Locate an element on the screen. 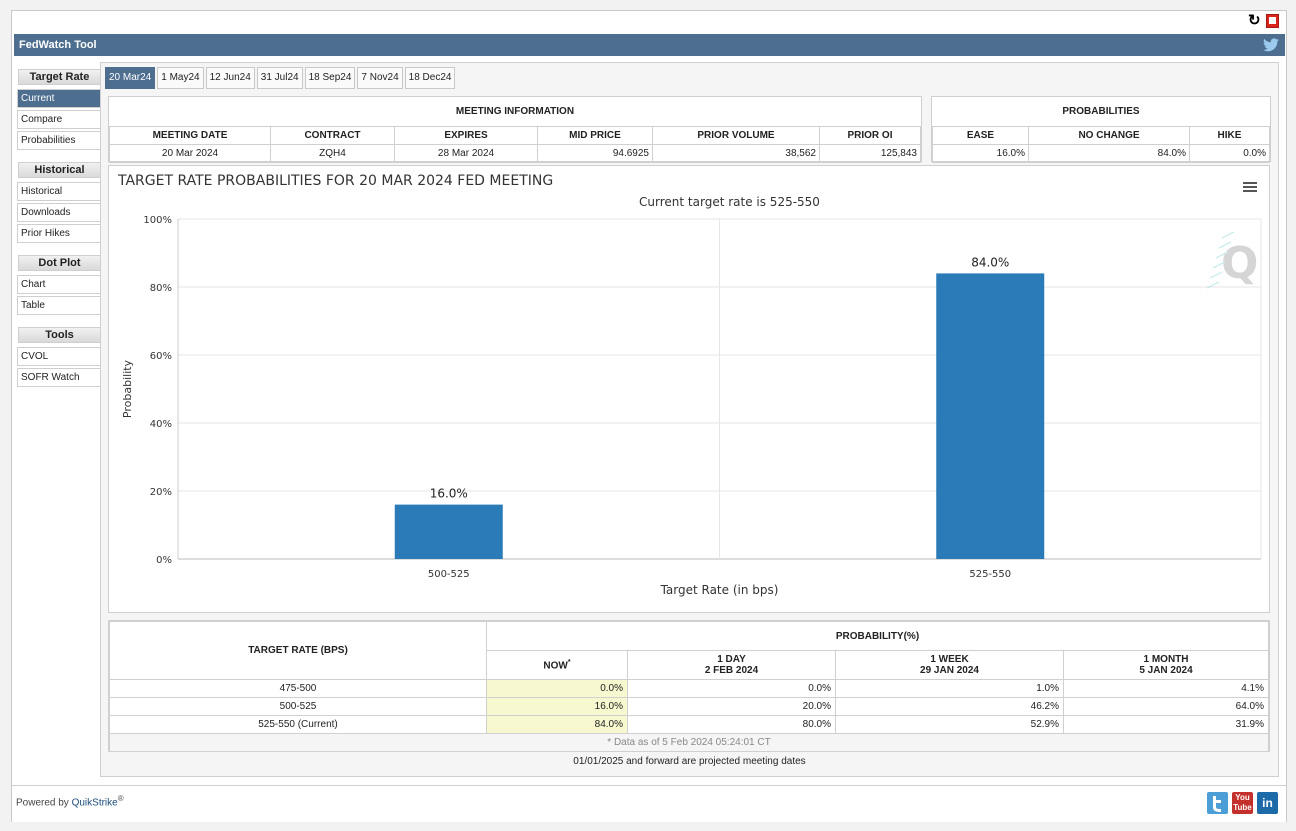  expires-value: 28 Mar 2024 is located at coordinates (466, 153).